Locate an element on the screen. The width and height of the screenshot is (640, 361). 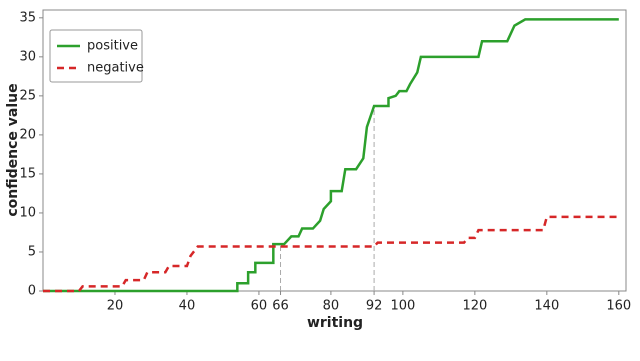
legend-label: positive is located at coordinates (112, 46).